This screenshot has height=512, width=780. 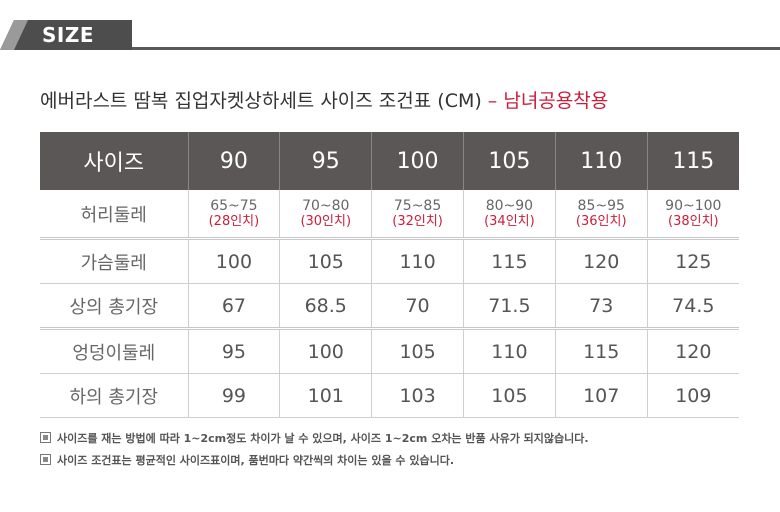 What do you see at coordinates (68, 35) in the screenshot?
I see `section-label: SIZE` at bounding box center [68, 35].